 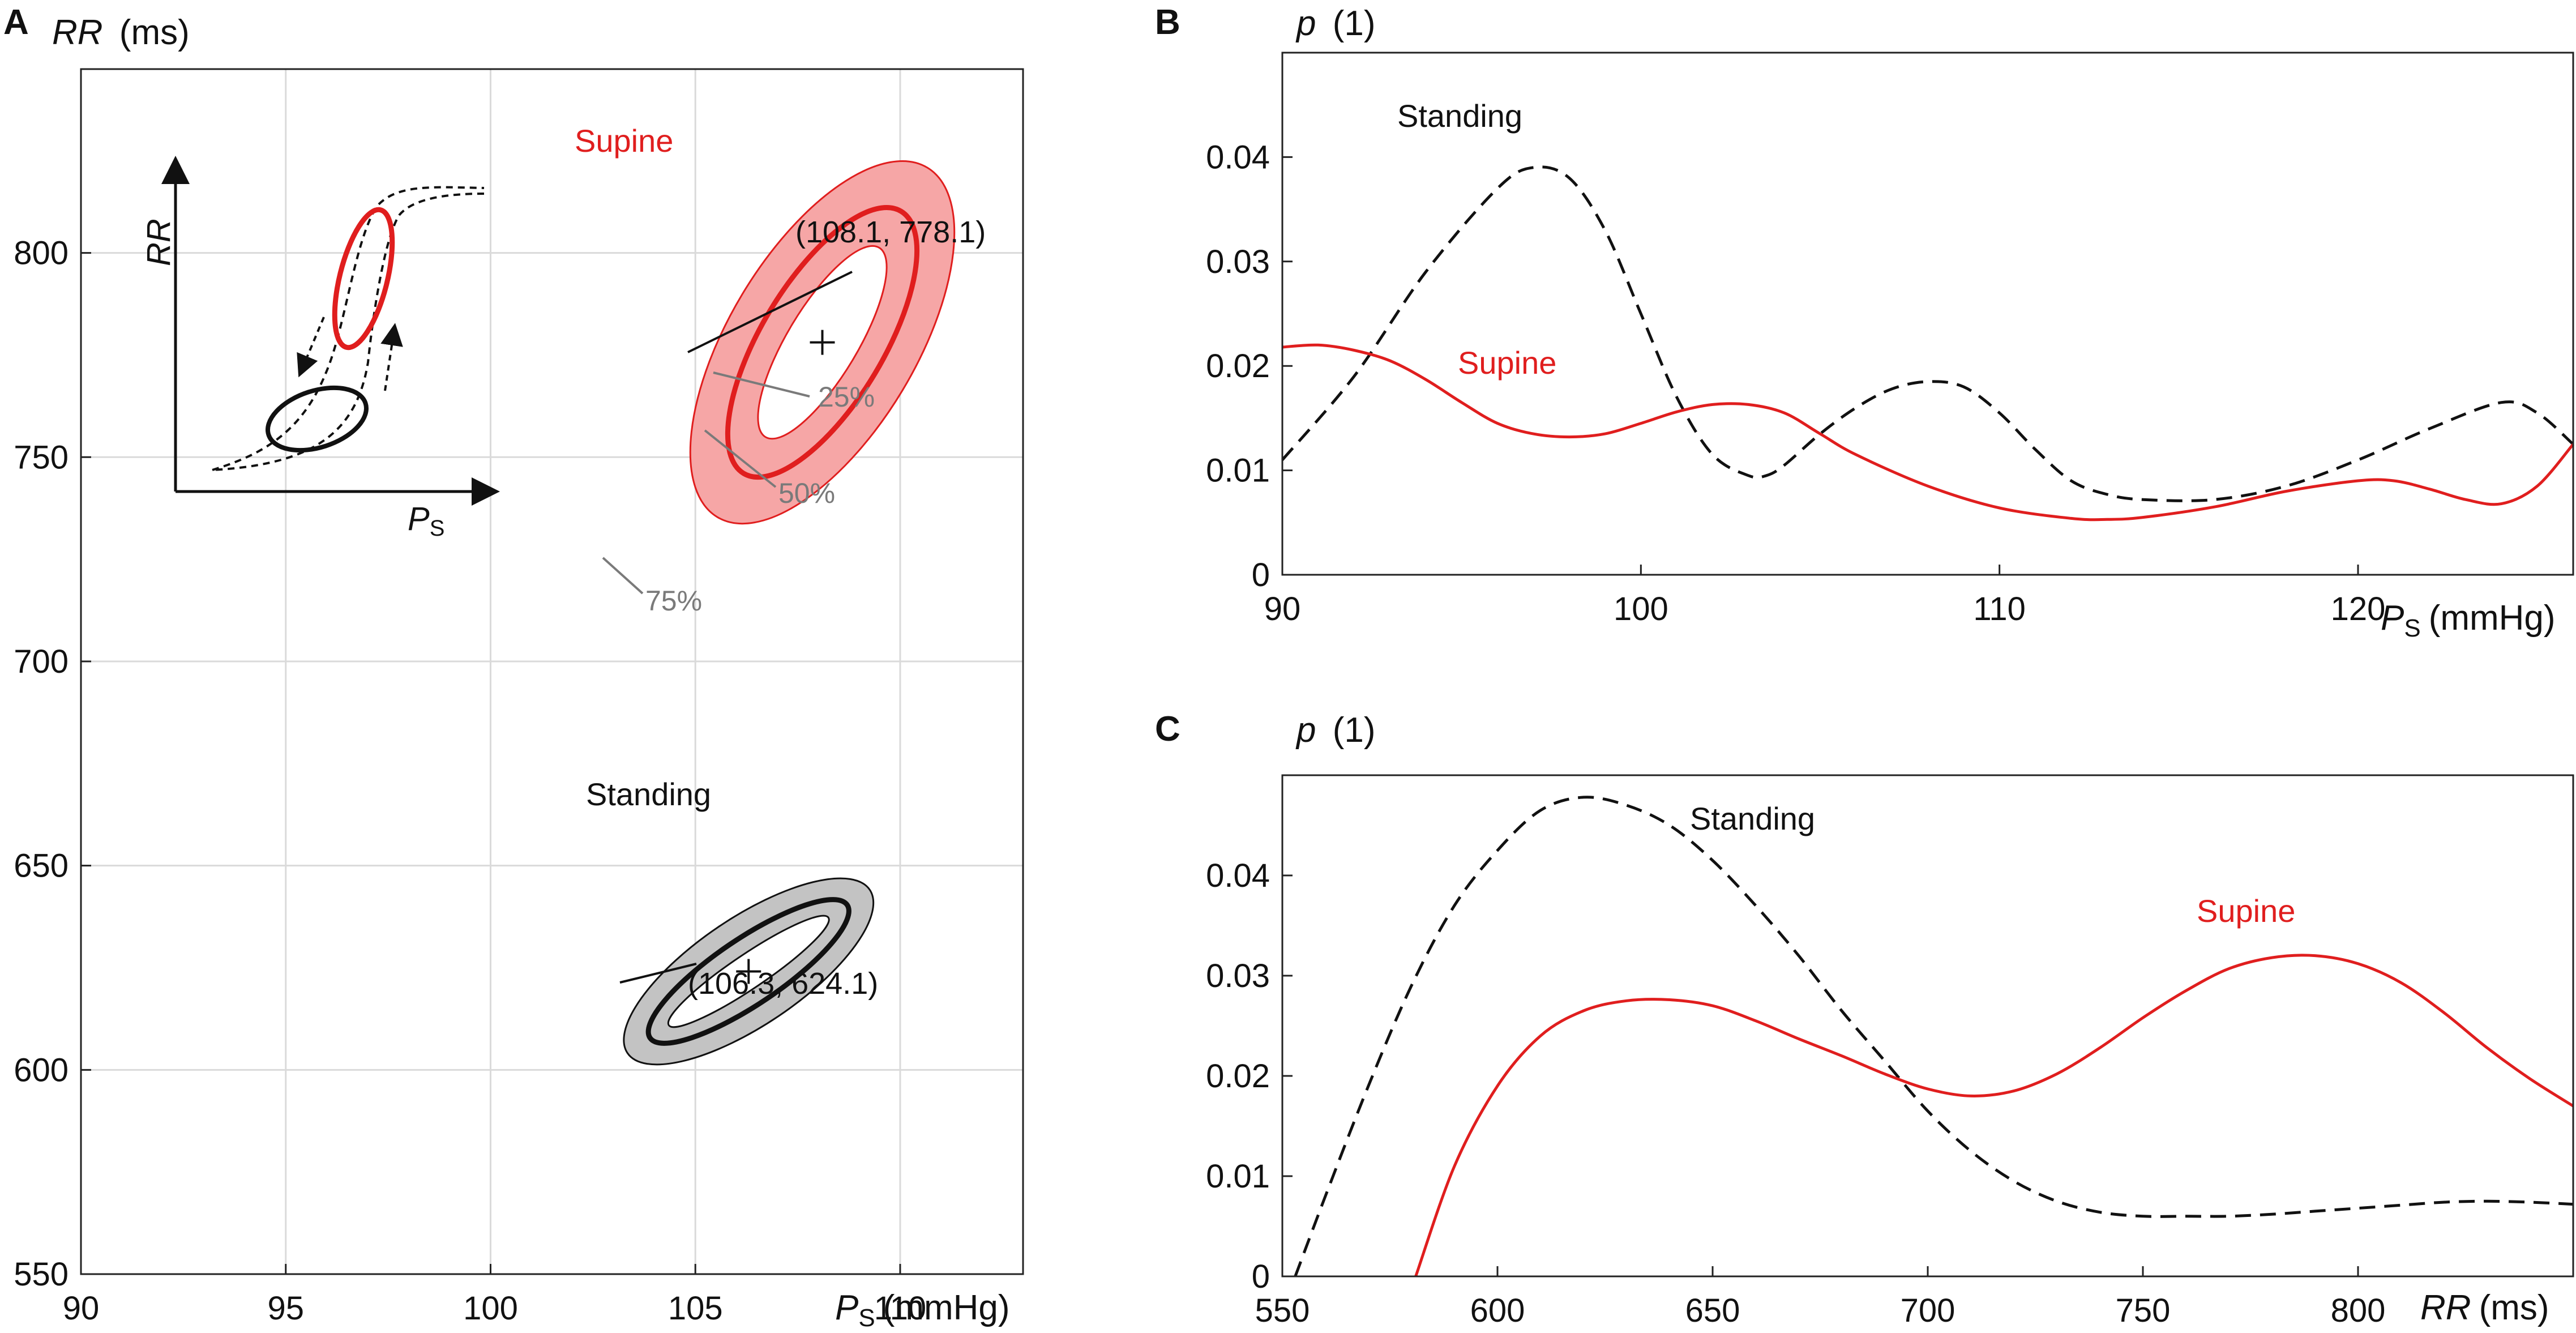 What do you see at coordinates (311, 348) in the screenshot?
I see `inset-arrow-down` at bounding box center [311, 348].